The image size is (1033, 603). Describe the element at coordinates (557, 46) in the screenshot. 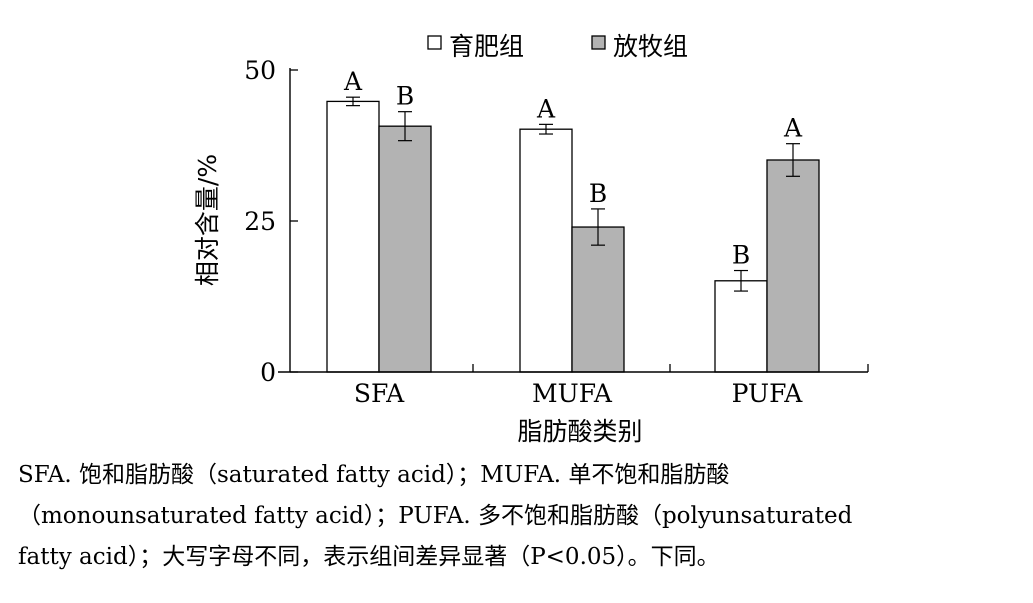

I see `legend: 育肥组 放牧组` at that location.